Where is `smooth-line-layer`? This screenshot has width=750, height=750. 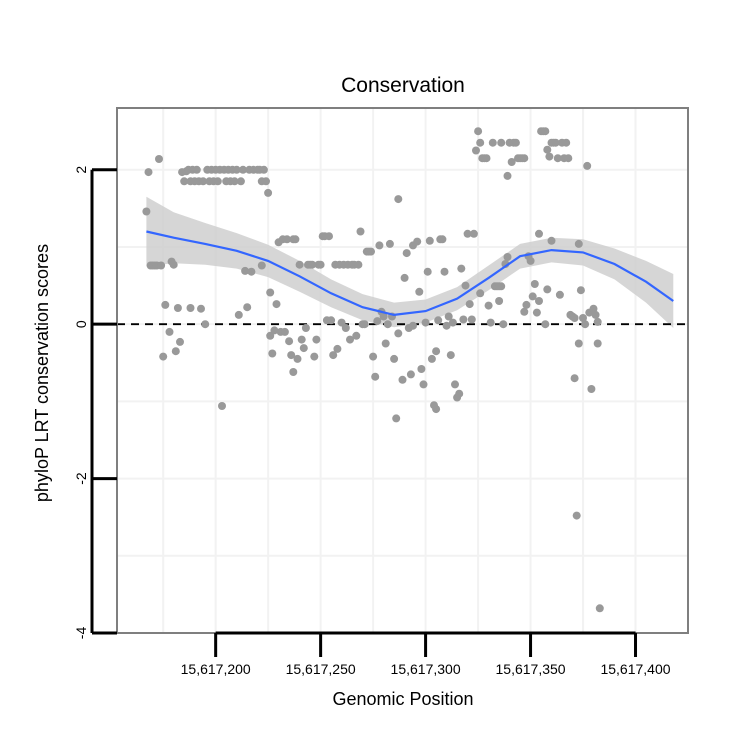 smooth-line-layer is located at coordinates (410, 273).